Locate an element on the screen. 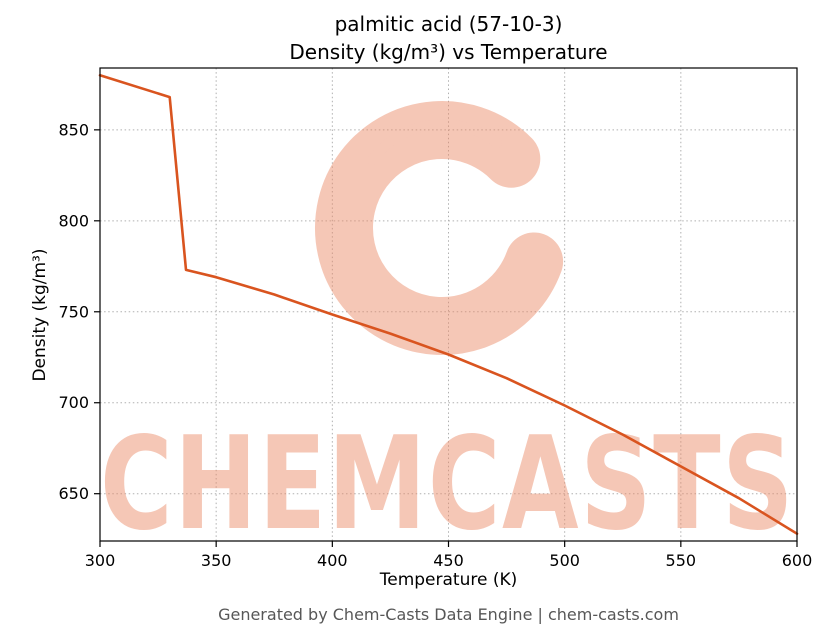 The height and width of the screenshot is (644, 830). x-tick-label: 550 is located at coordinates (681, 560).